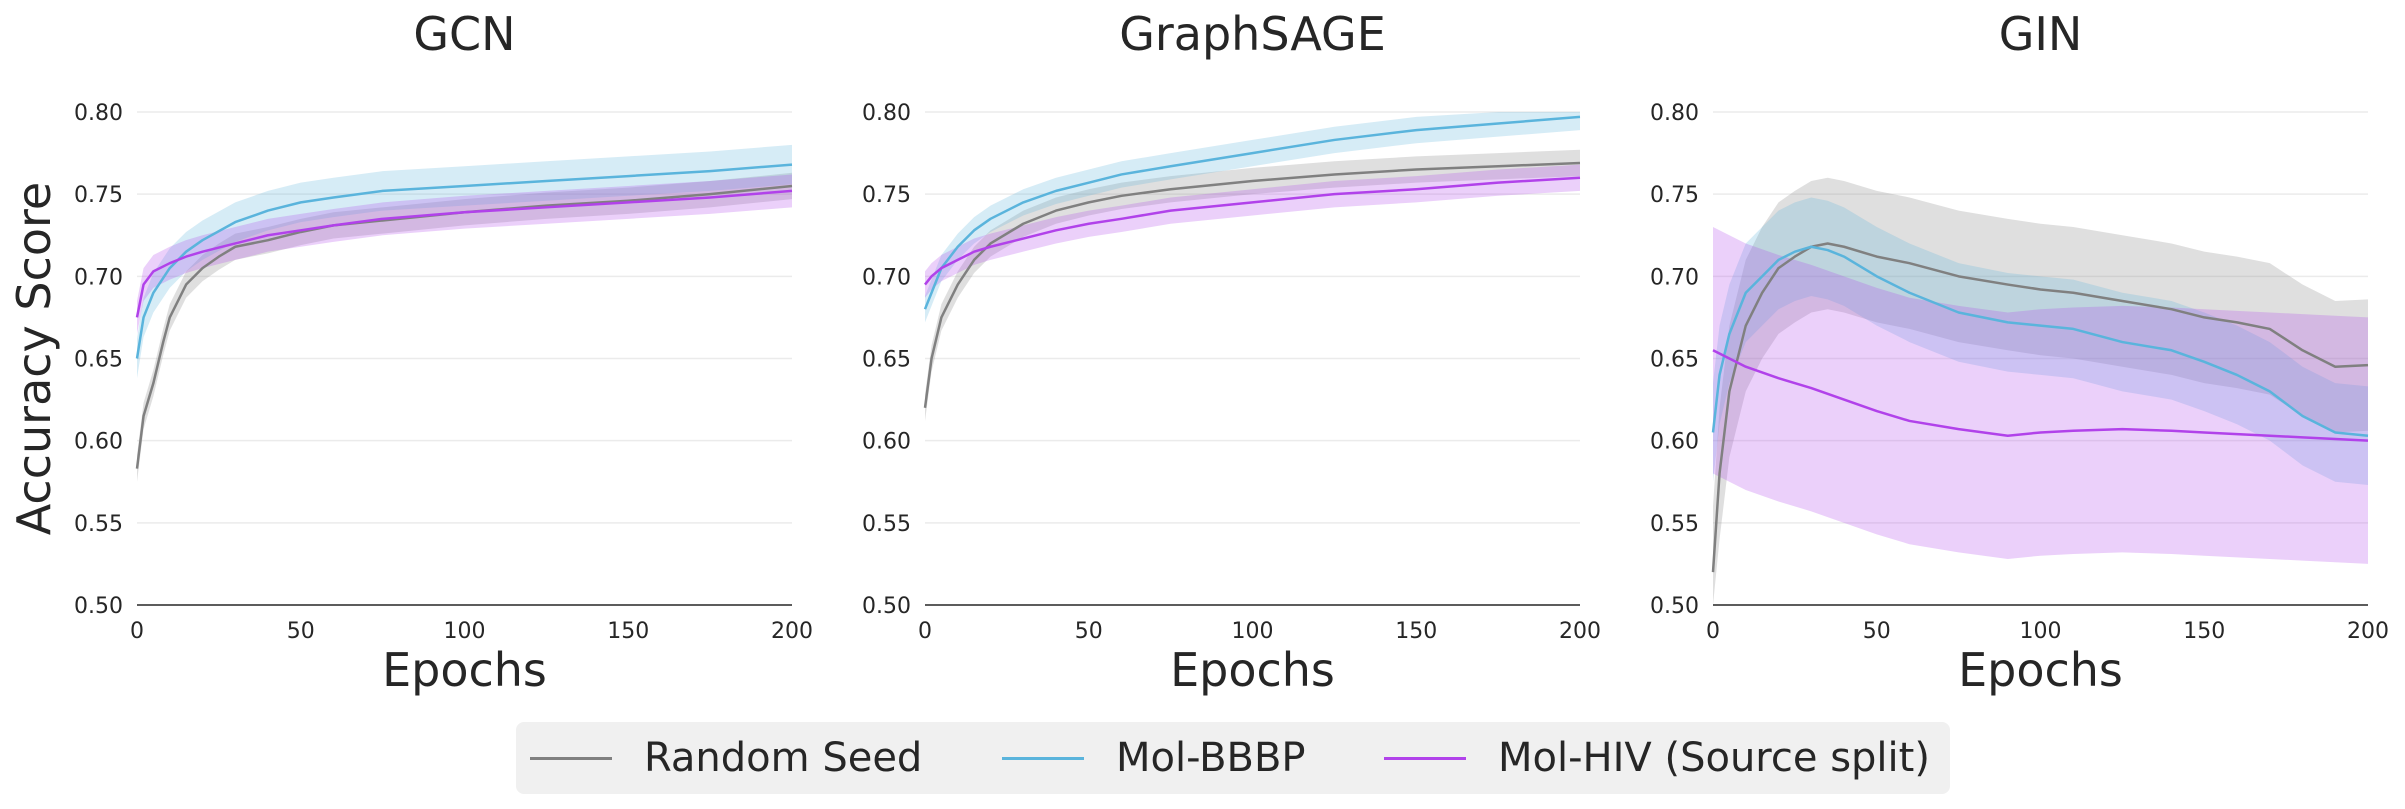 Image resolution: width=2405 pixels, height=809 pixels. I want to click on legend-item-mol-hiv: Mol-HIV (Source split), so click(1657, 758).